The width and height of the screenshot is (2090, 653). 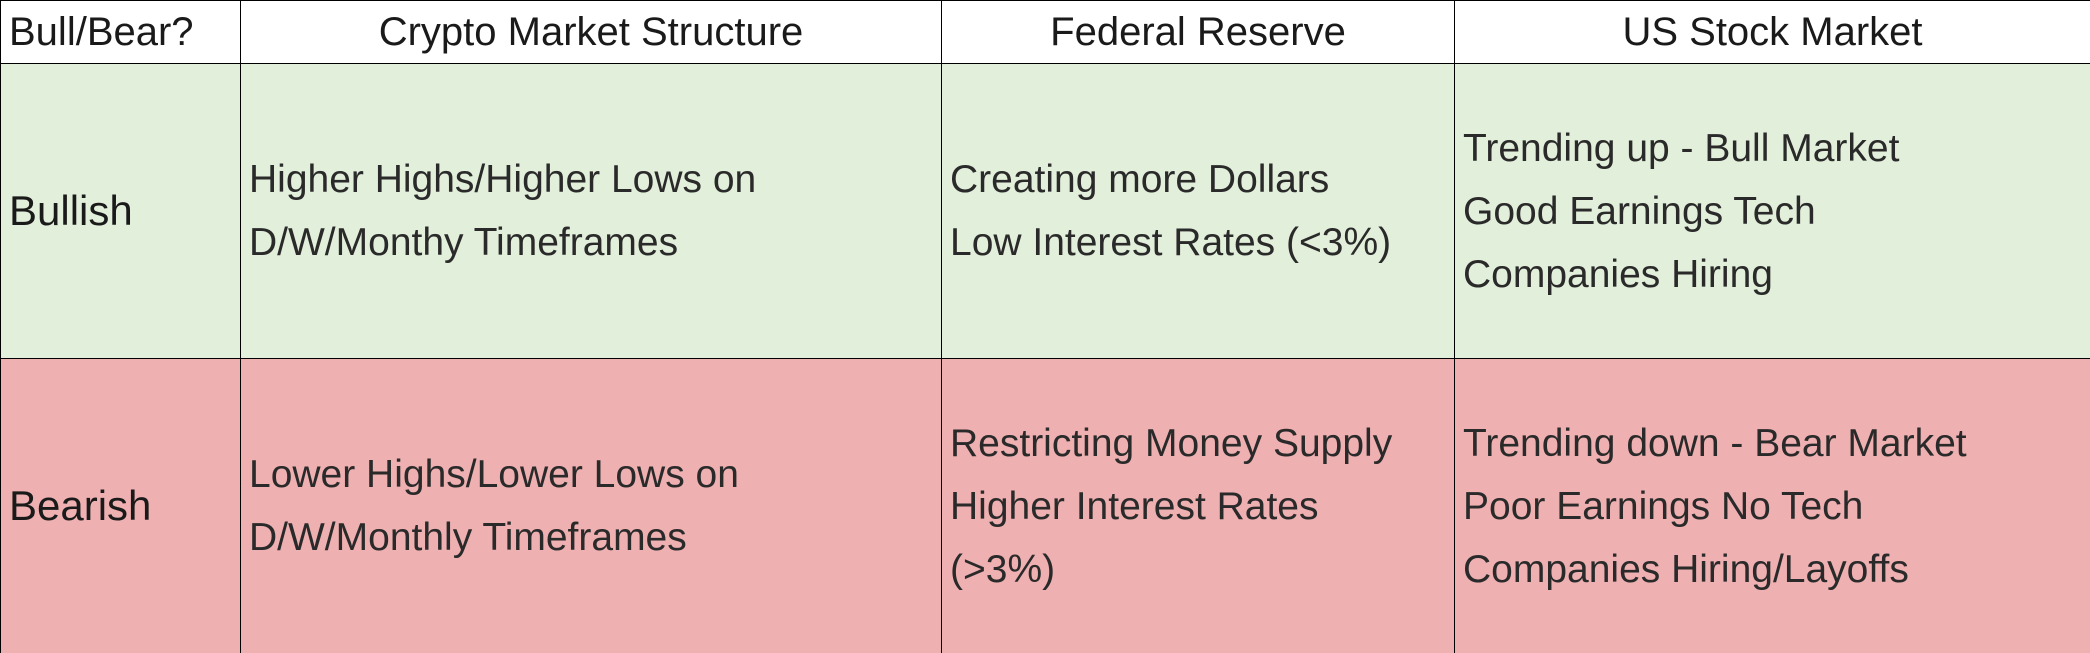 What do you see at coordinates (1171, 242) in the screenshot?
I see `cell-line: Low Interest Rates (<3%)` at bounding box center [1171, 242].